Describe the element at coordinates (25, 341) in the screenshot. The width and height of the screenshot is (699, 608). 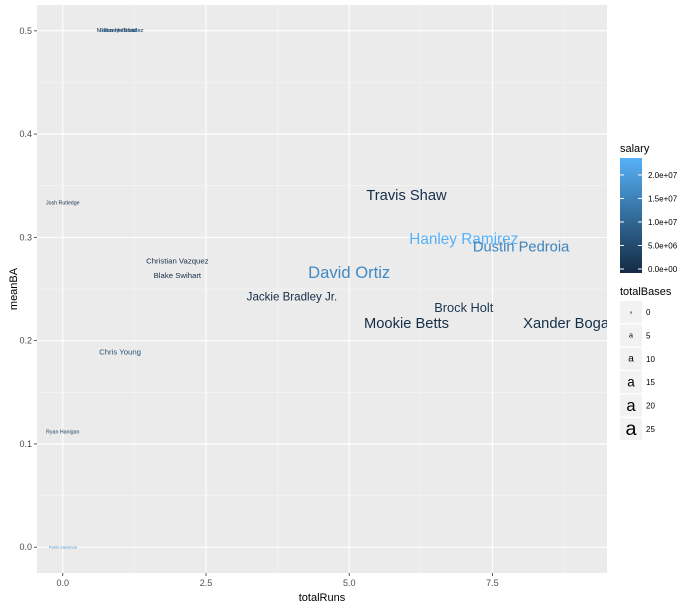
I see `y-tick-label: 0.2` at that location.